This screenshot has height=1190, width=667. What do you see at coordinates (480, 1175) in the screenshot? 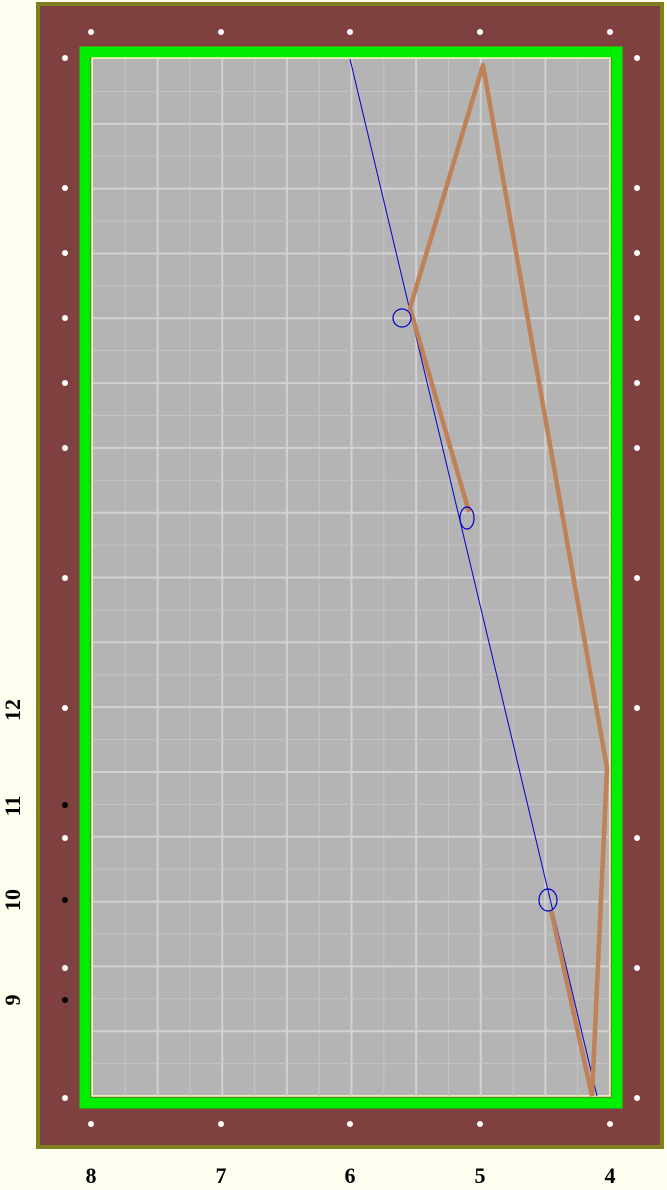
I see `bottom-label: 5` at bounding box center [480, 1175].